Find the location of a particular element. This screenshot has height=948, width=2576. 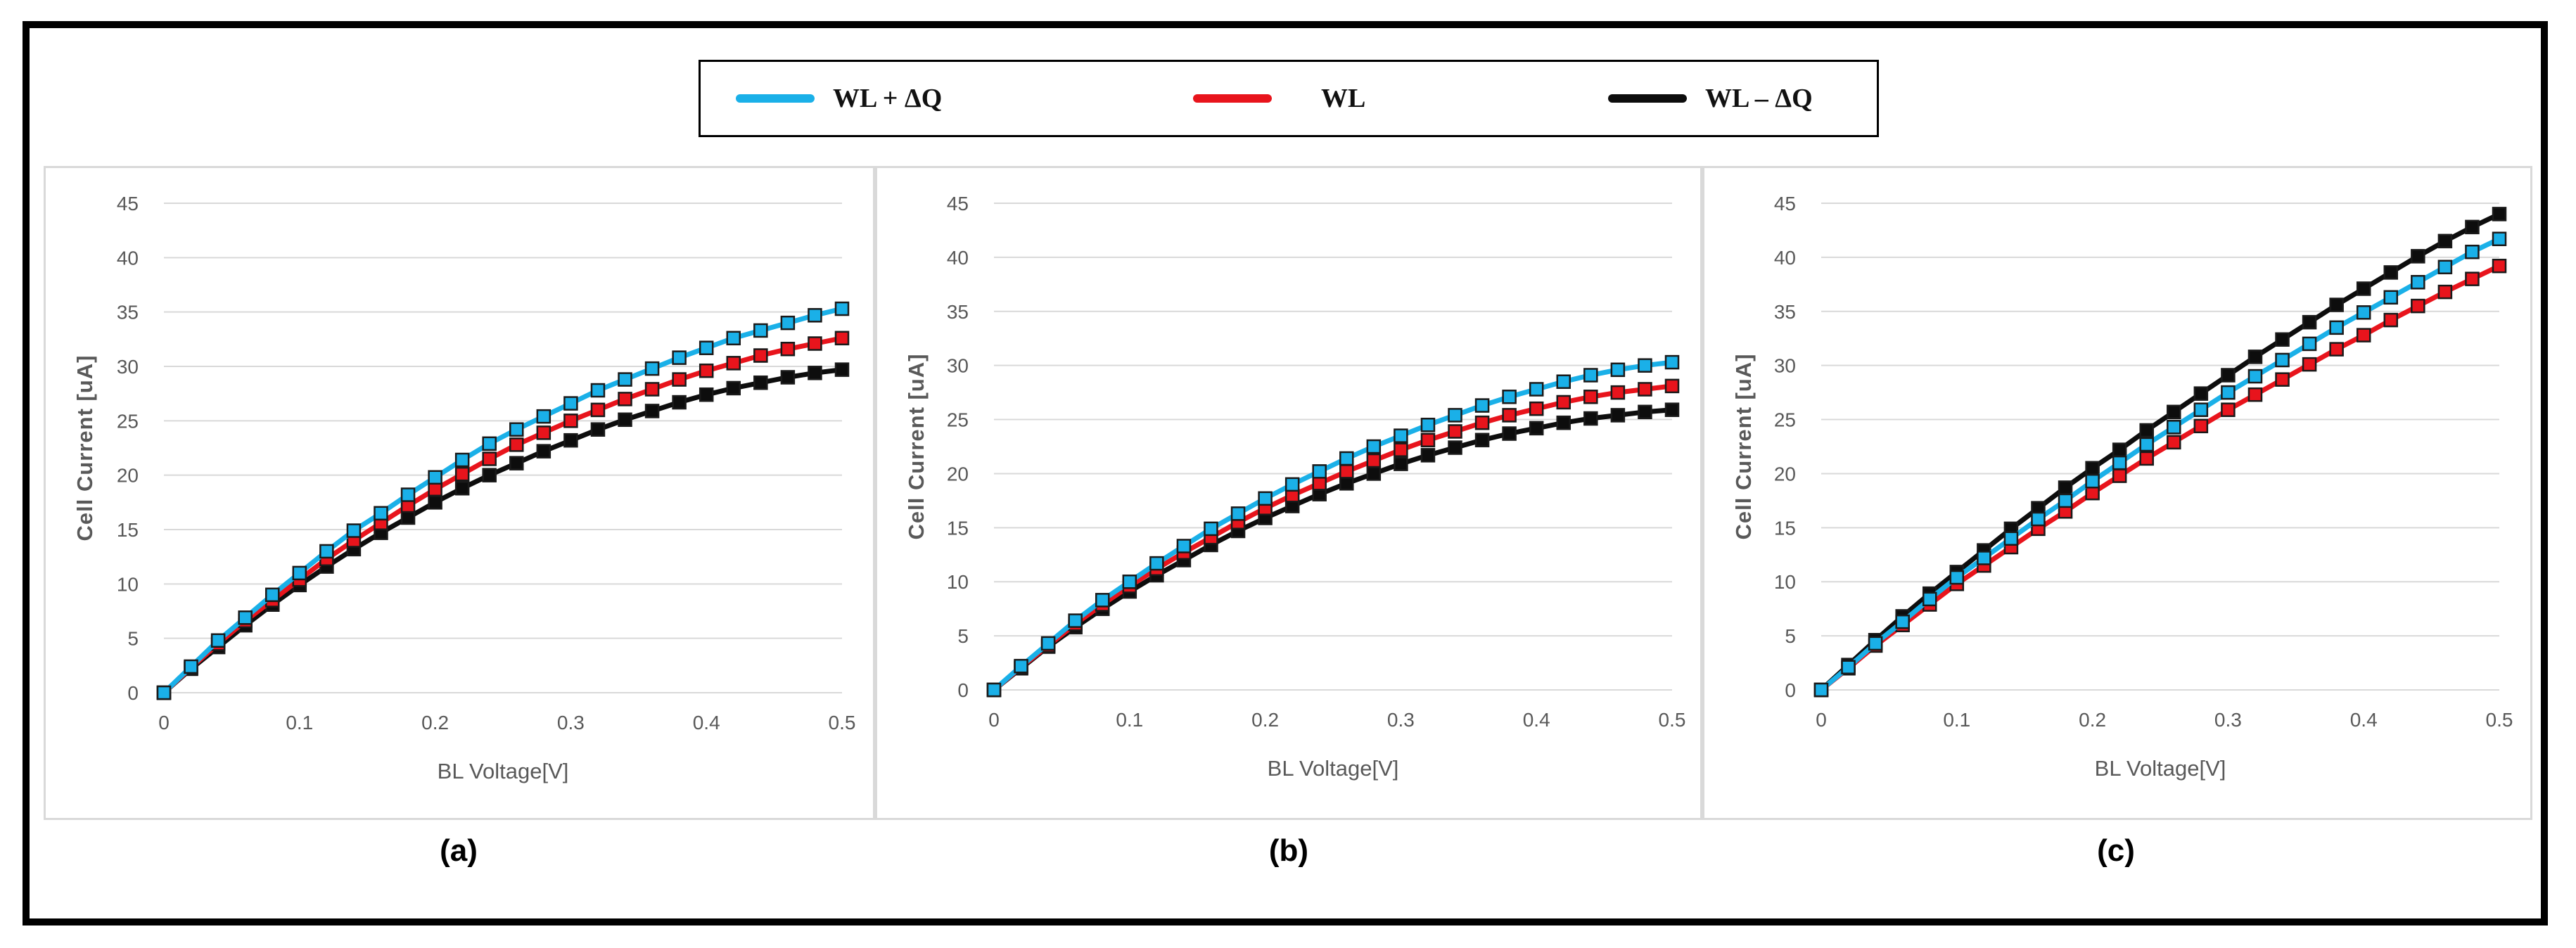

series-line-b-wl-plus-dq is located at coordinates (1332, 525).